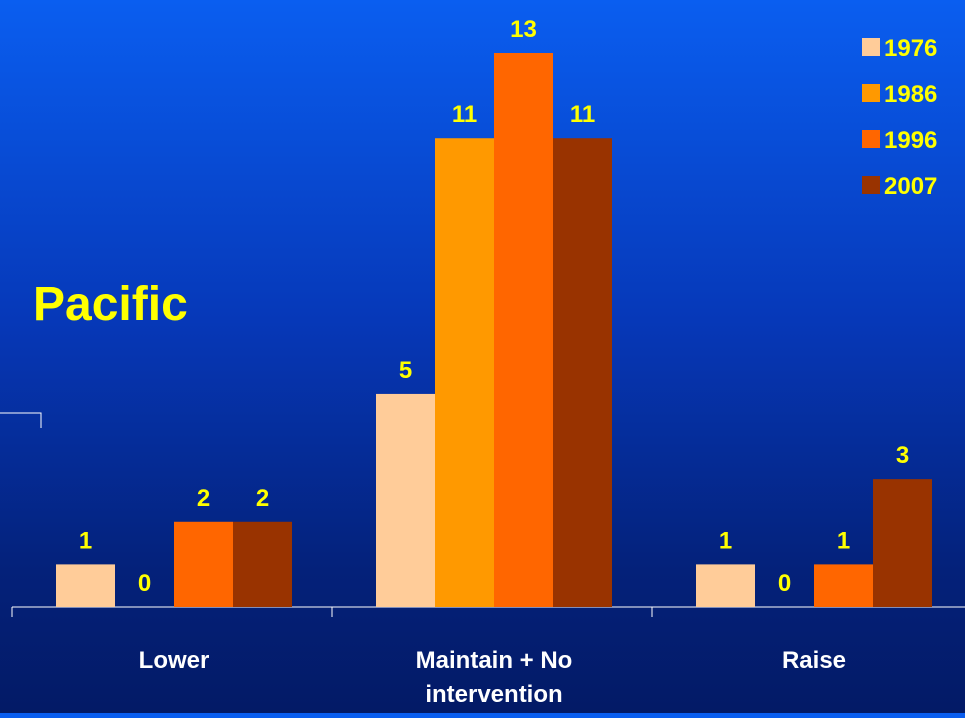  What do you see at coordinates (493, 694) in the screenshot?
I see `category-label: intervention` at bounding box center [493, 694].